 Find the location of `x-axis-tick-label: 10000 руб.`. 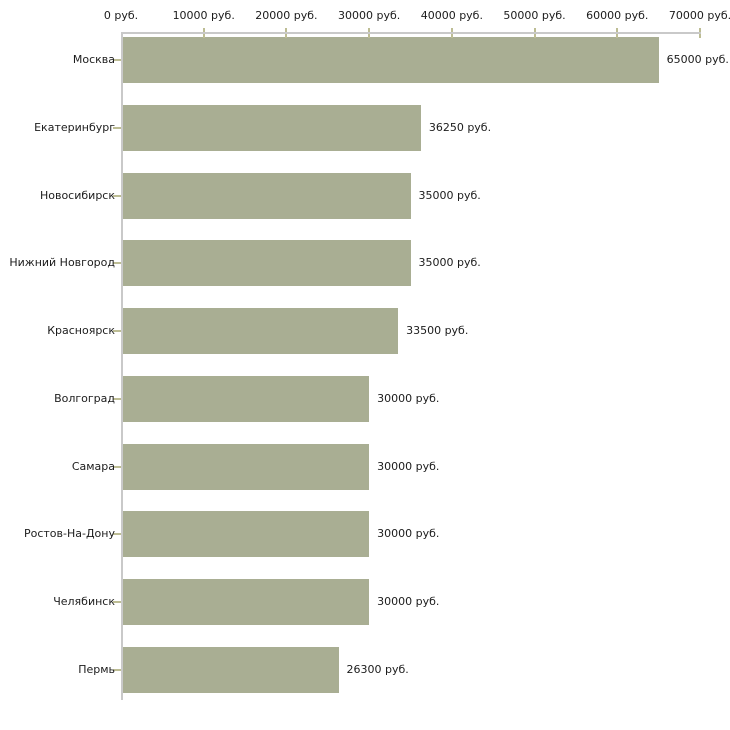

x-axis-tick-label: 10000 руб. is located at coordinates (203, 15).